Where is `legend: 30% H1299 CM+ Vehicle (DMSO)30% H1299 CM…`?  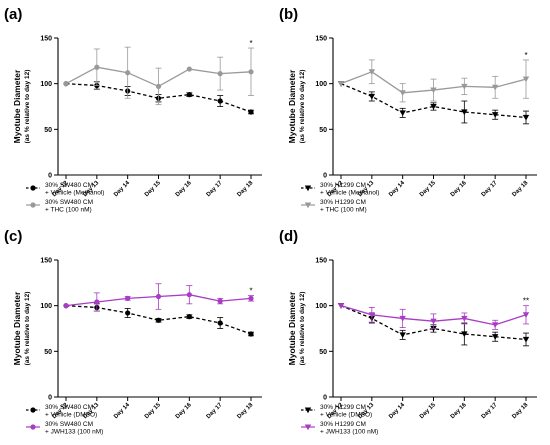
legend: 30% H1299 CM+ Vehicle (DMSO)30% H1299 CM… is located at coordinates (339, 420).